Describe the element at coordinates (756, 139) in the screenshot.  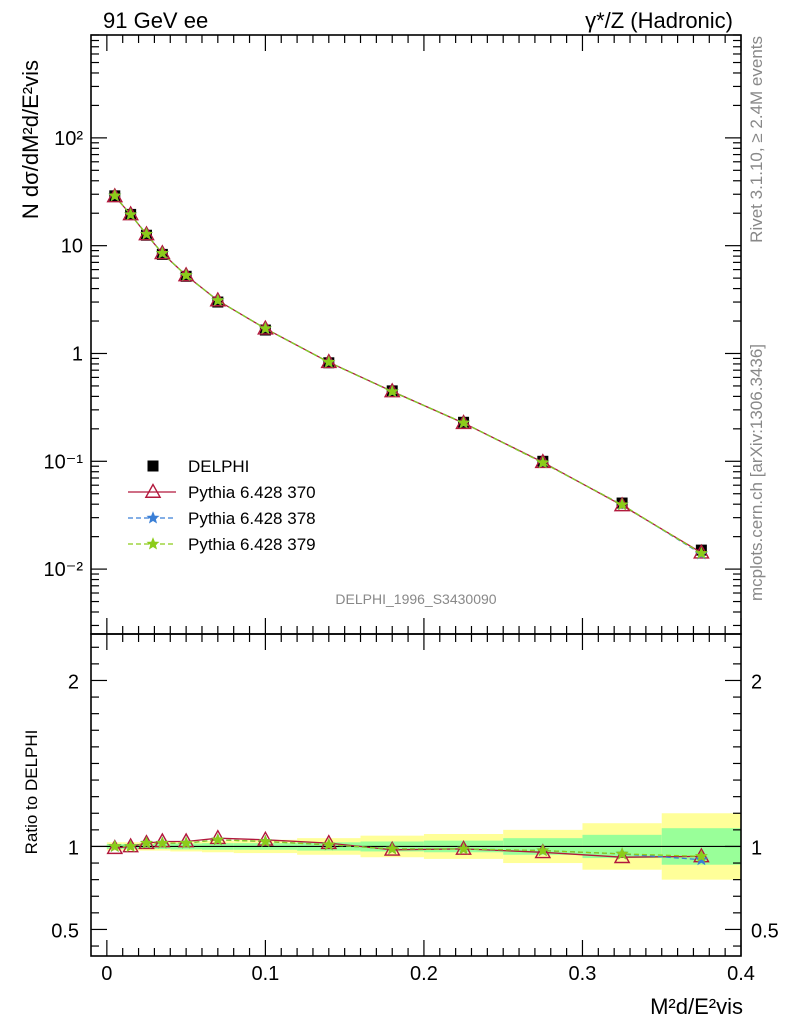
I see `side-label-rivet: Rivet 3.1.10, ≥ 2.4M events` at that location.